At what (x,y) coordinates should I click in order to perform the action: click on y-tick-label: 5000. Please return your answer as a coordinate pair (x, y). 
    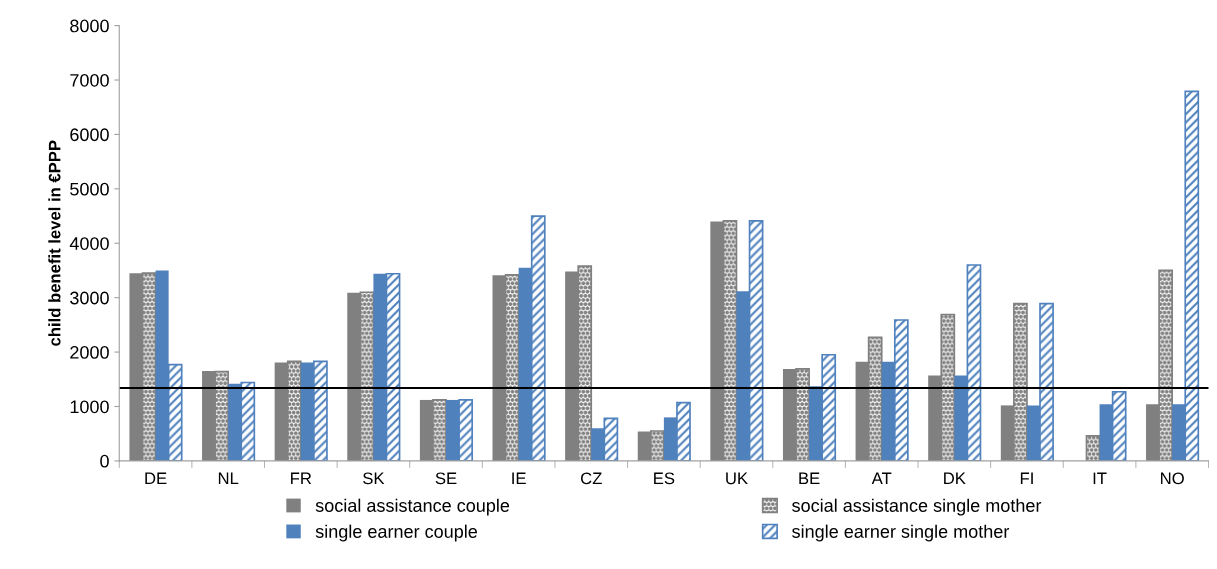
    Looking at the image, I should click on (89, 189).